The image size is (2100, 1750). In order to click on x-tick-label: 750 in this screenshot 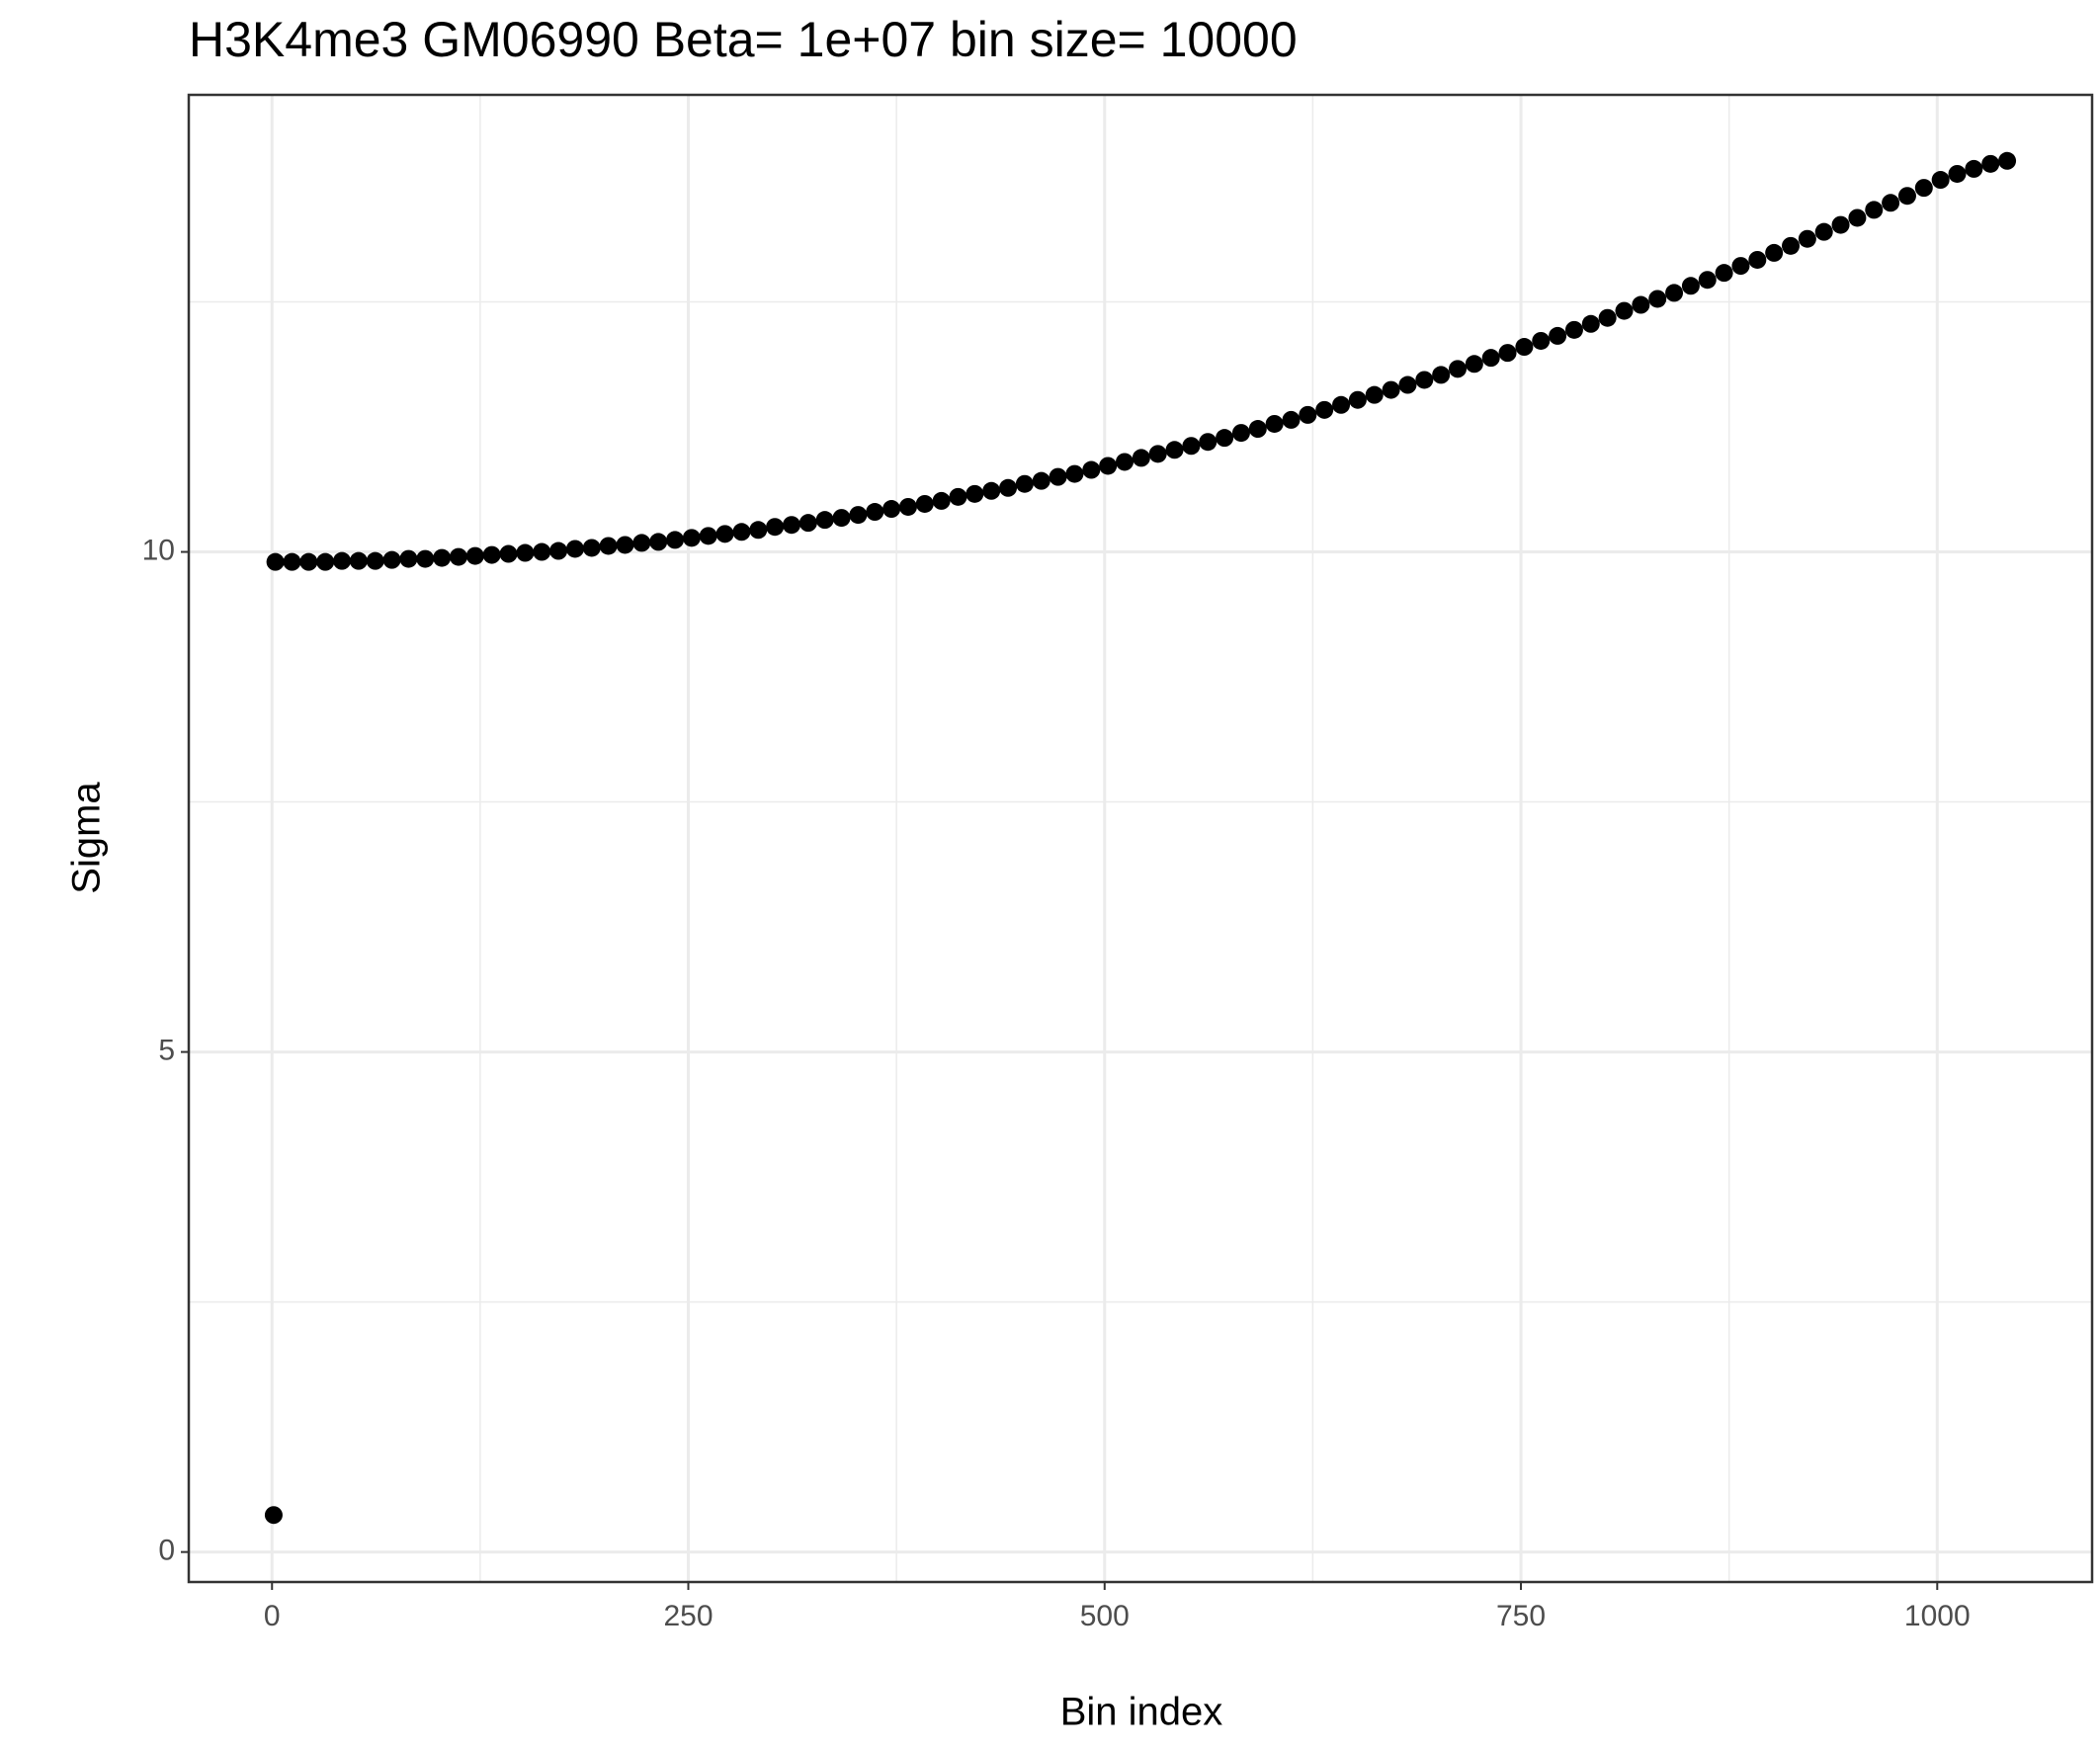, I will do `click(1521, 1616)`.